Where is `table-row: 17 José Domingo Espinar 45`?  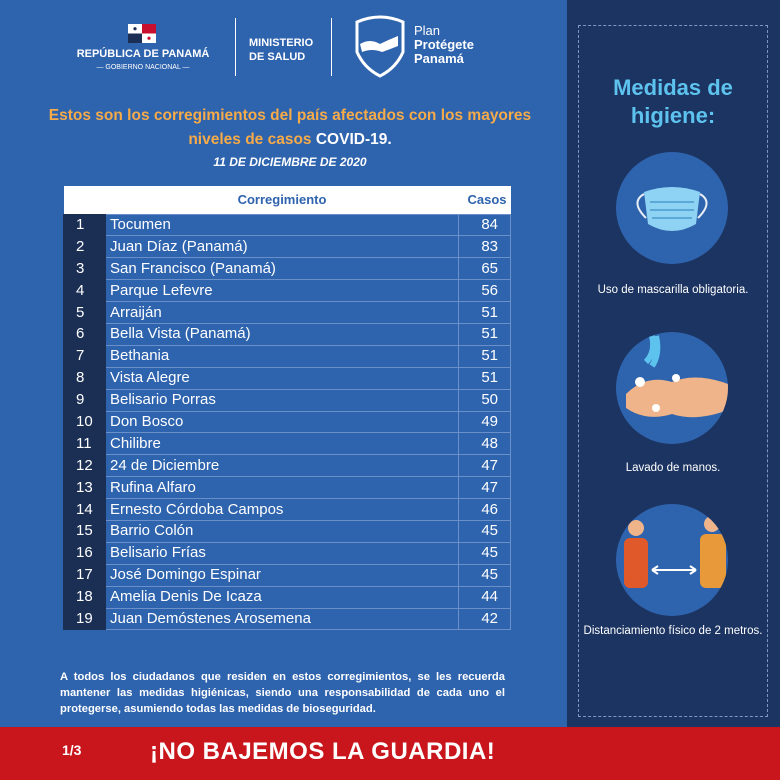 table-row: 17 José Domingo Espinar 45 is located at coordinates (287, 575).